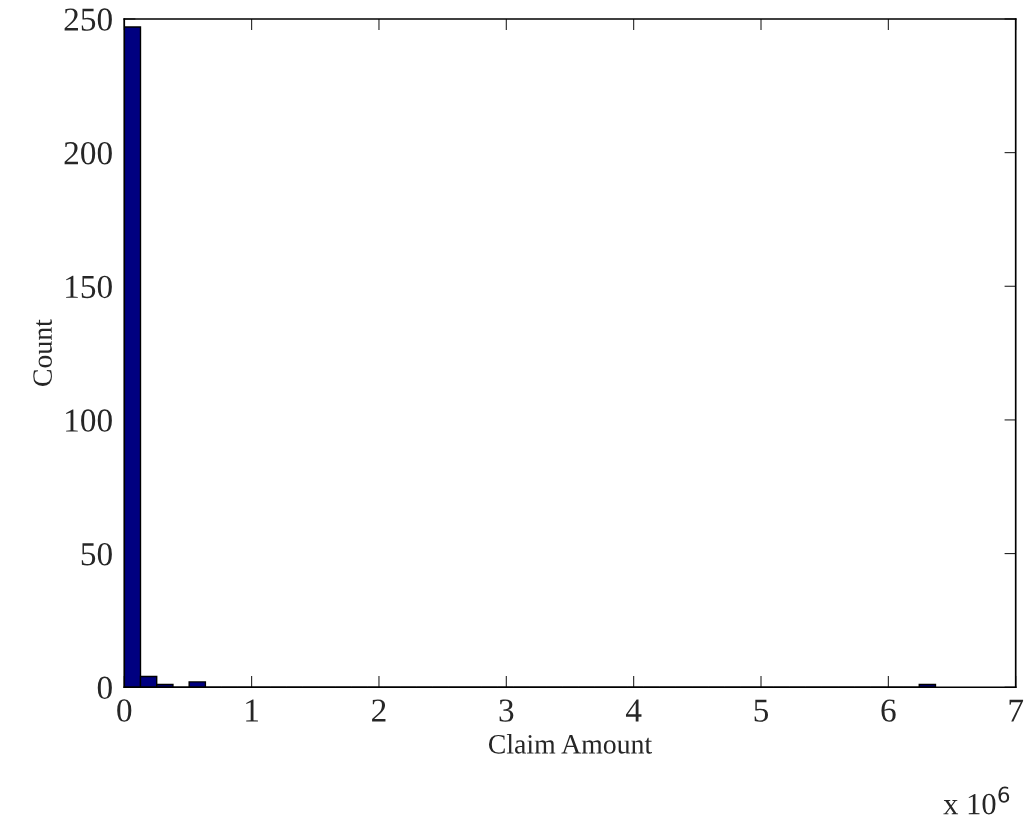 This screenshot has width=1027, height=825. What do you see at coordinates (96, 554) in the screenshot?
I see `y-tick-label: 50` at bounding box center [96, 554].